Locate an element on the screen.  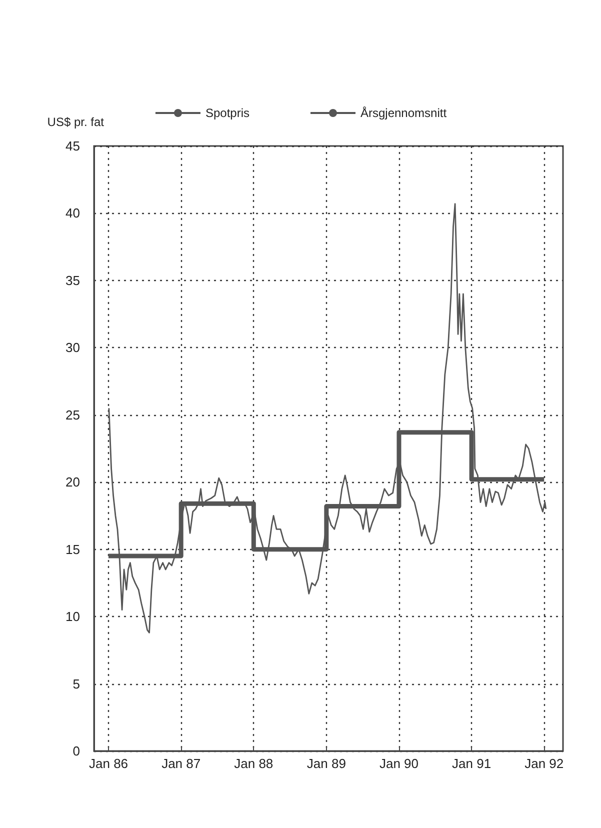
y-tick-label: 30 is located at coordinates (73, 348).